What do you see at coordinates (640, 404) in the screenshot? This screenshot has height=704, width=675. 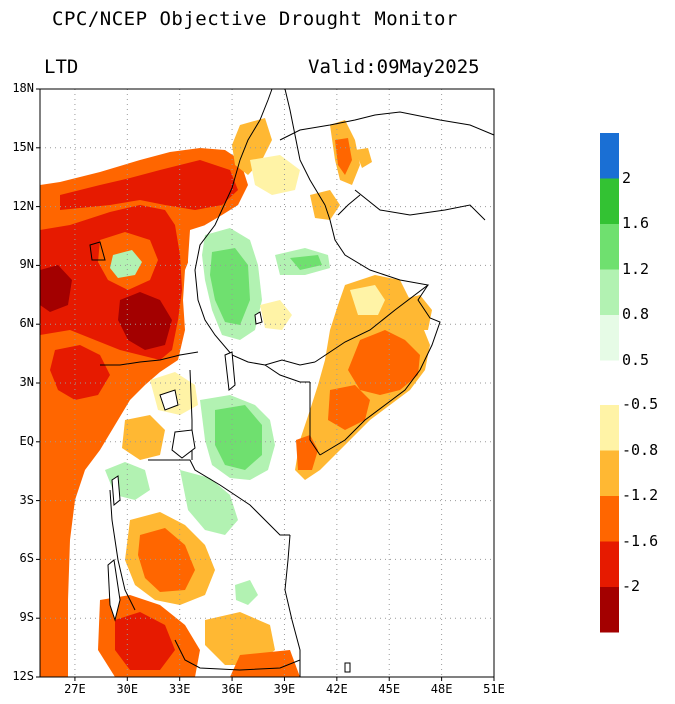 I see `colorbar-dry-label: -0.5` at bounding box center [640, 404].